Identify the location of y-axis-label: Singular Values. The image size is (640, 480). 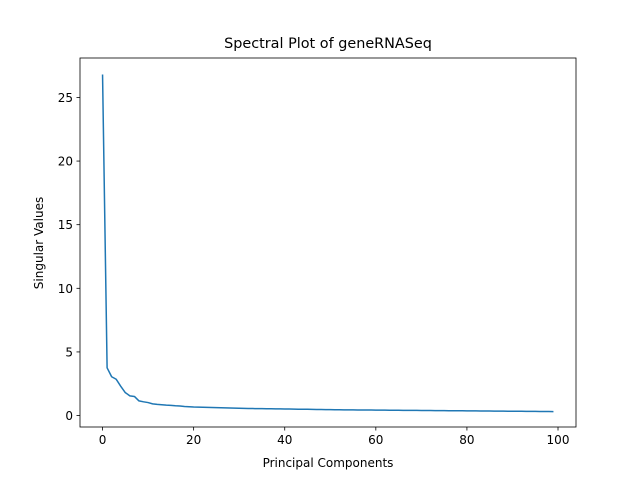
(39, 243).